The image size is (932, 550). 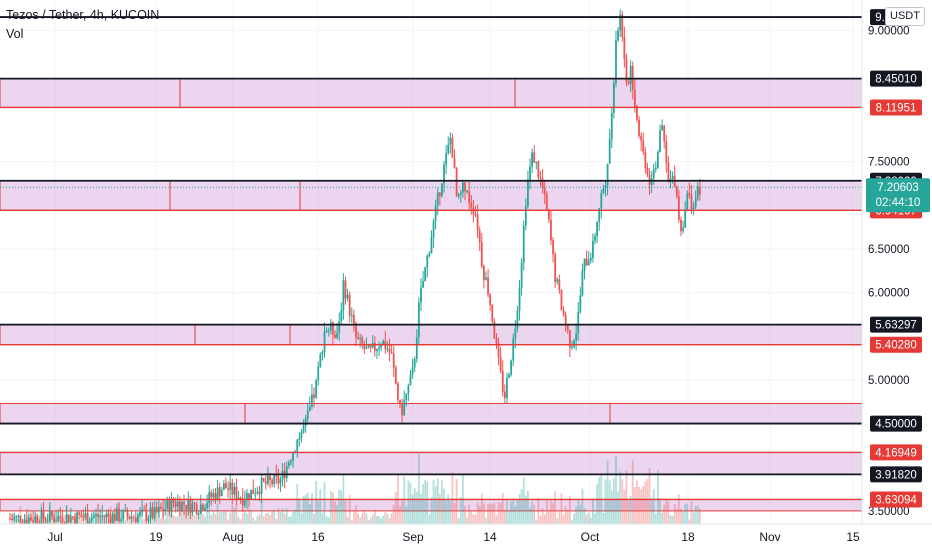 What do you see at coordinates (156, 537) in the screenshot?
I see `x-tick-label: 19` at bounding box center [156, 537].